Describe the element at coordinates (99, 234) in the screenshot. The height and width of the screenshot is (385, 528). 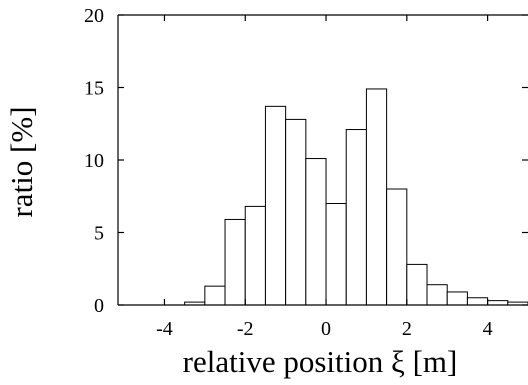
I see `y-tick-label-1: 5` at that location.